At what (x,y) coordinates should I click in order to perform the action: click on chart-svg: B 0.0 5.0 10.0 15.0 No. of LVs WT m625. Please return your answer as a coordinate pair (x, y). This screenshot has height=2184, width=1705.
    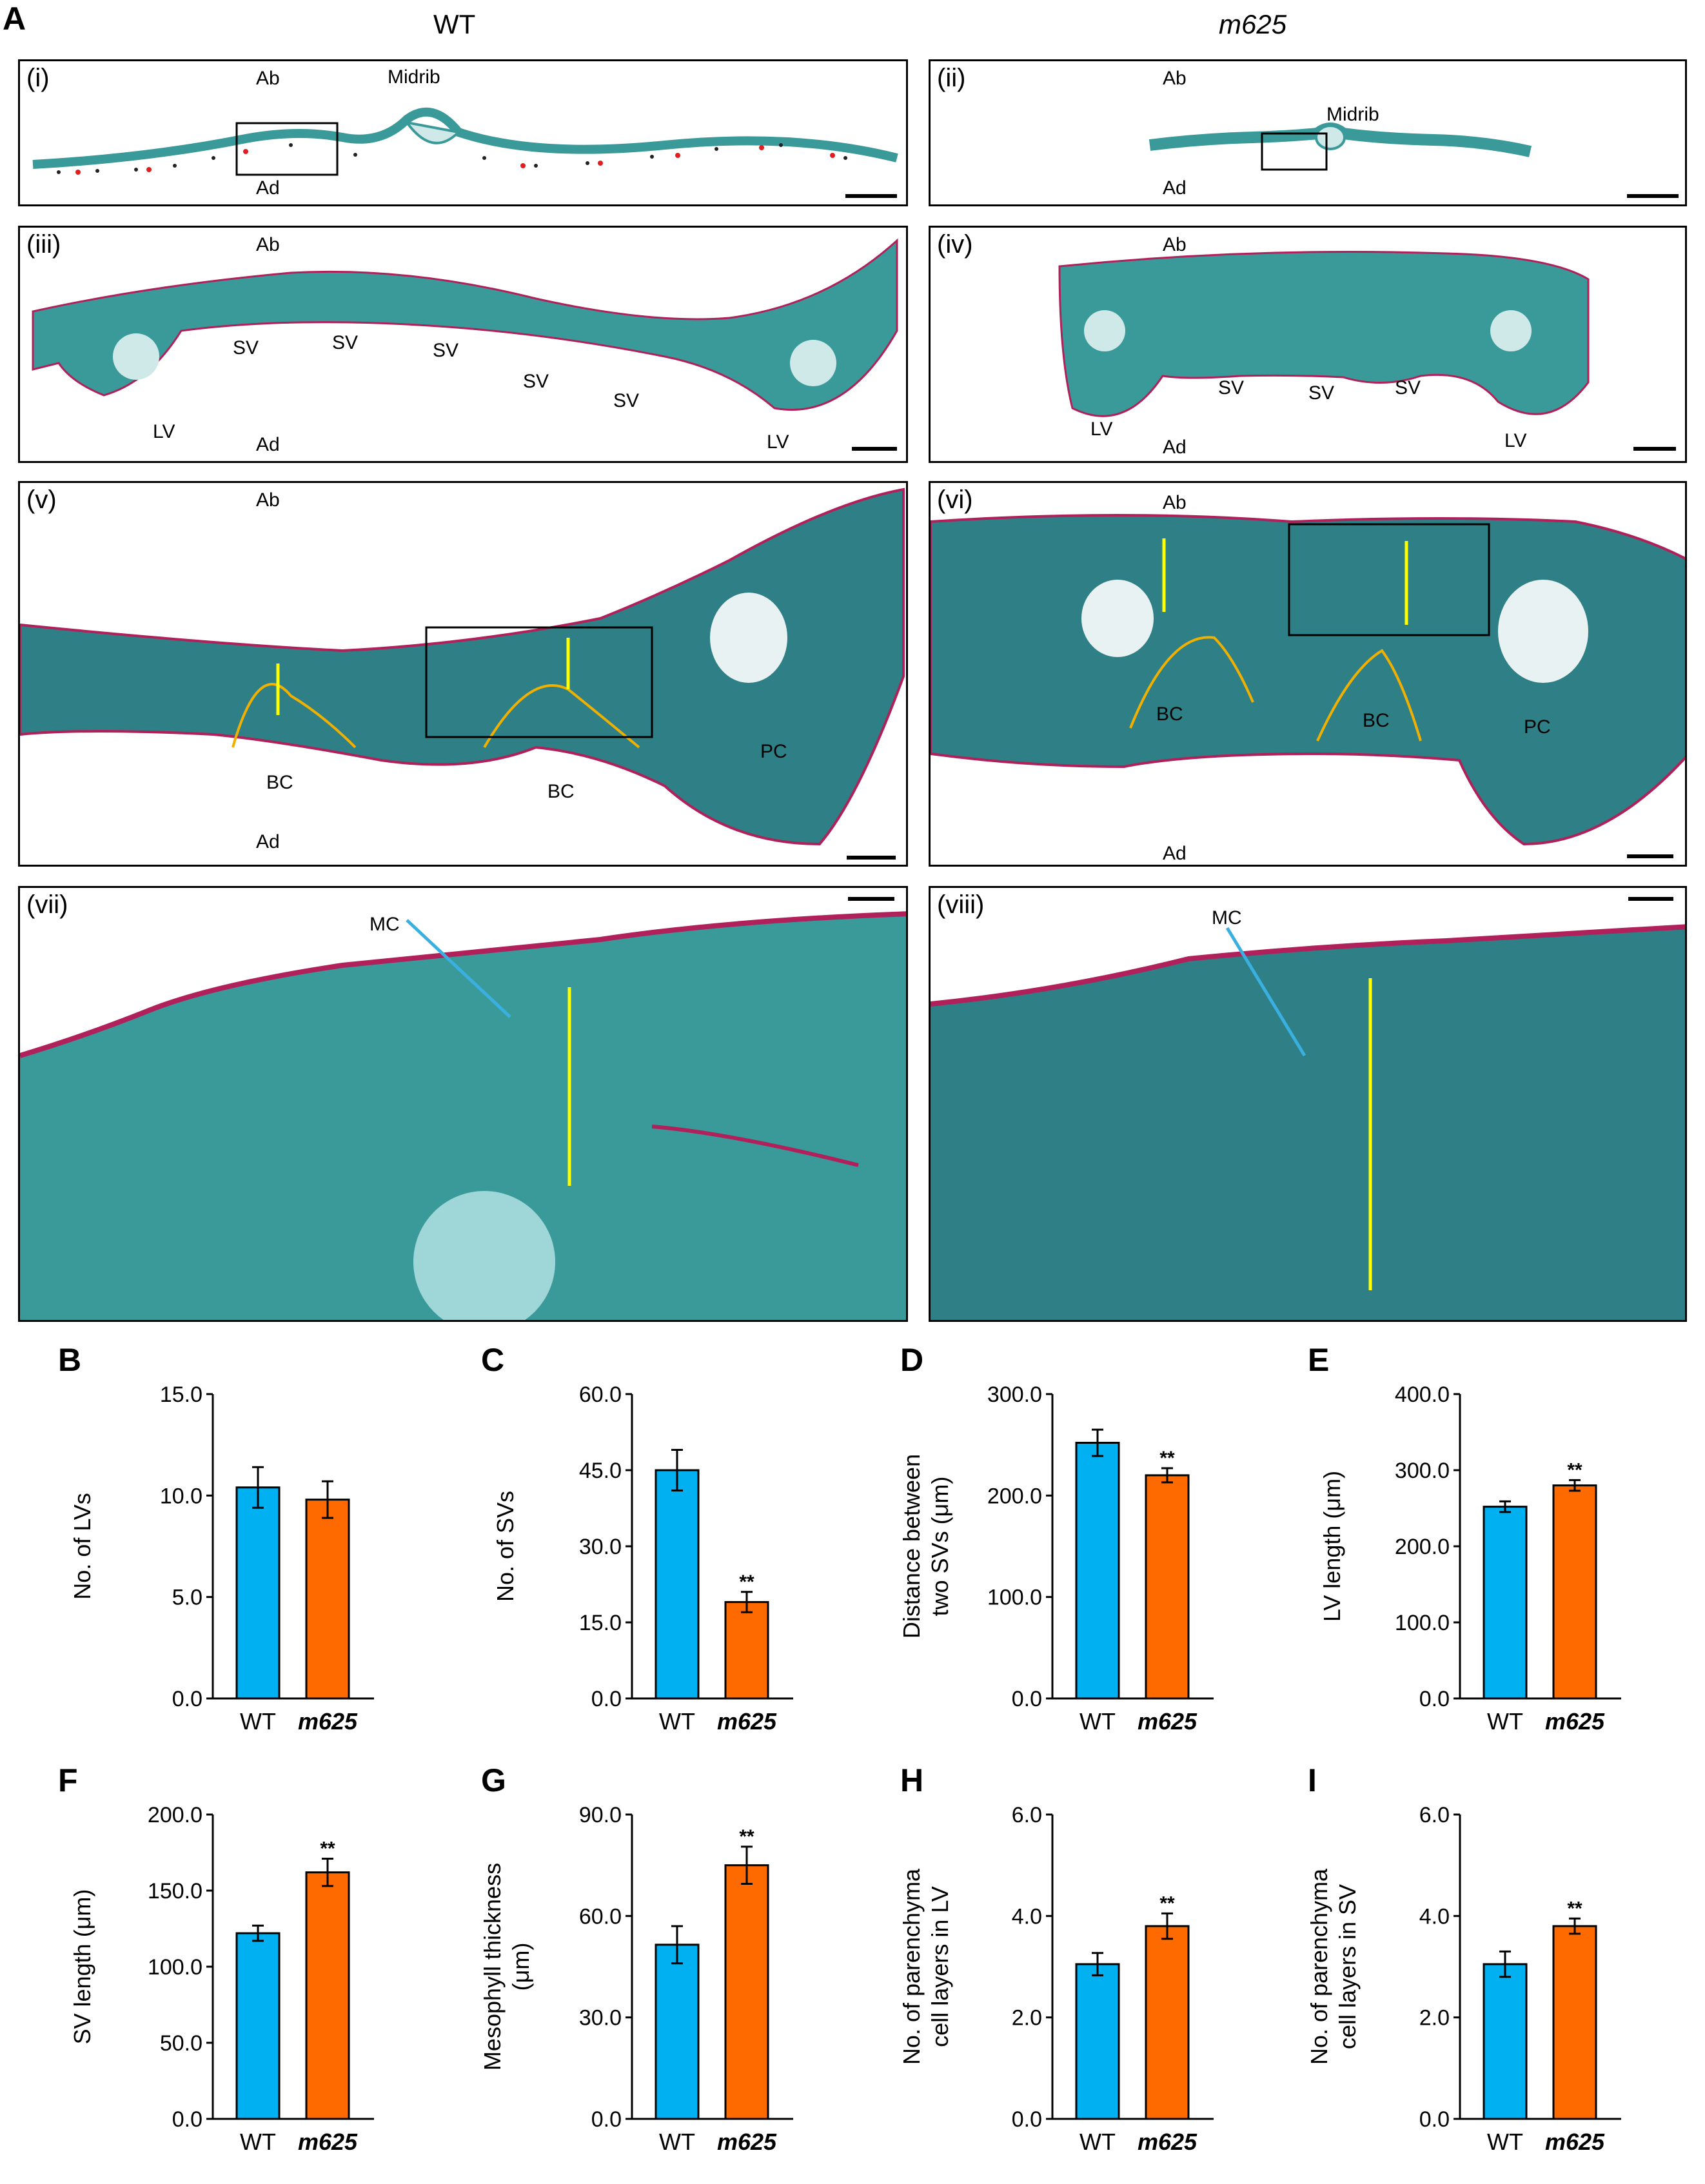
    Looking at the image, I should click on (216, 1538).